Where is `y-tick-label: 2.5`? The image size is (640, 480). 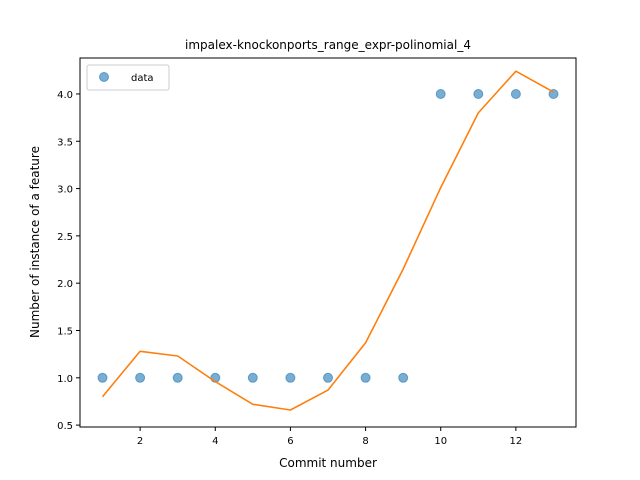 y-tick-label: 2.5 is located at coordinates (65, 237).